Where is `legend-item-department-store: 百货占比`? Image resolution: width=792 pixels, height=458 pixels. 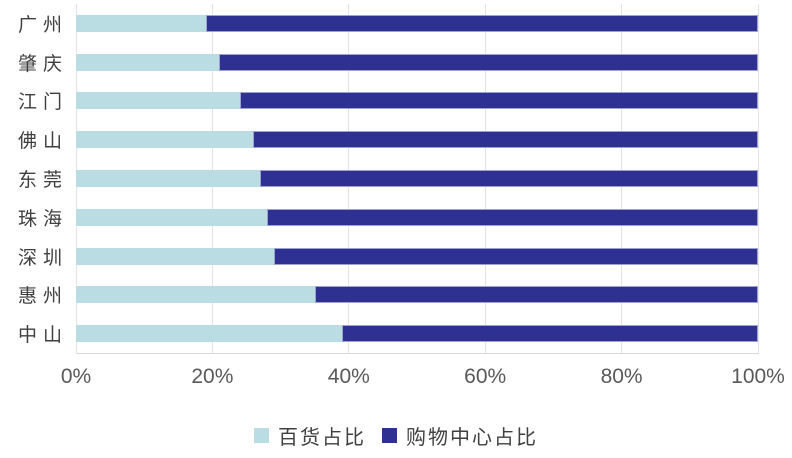
legend-item-department-store: 百货占比 is located at coordinates (310, 435).